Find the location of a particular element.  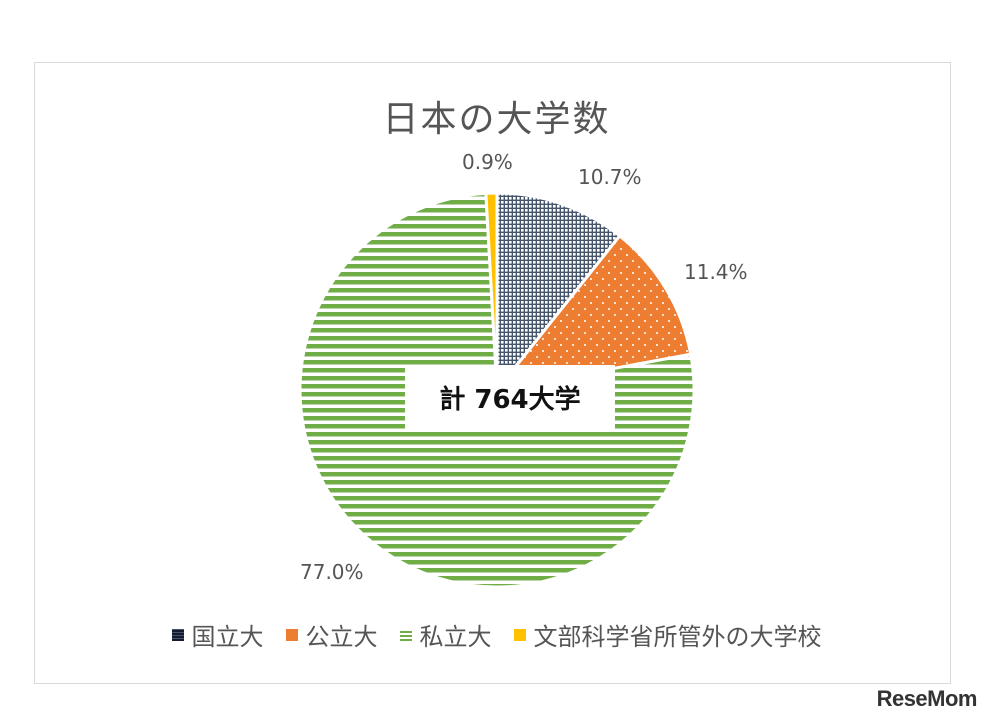

legend-item-1: 国立大 is located at coordinates (217, 634).